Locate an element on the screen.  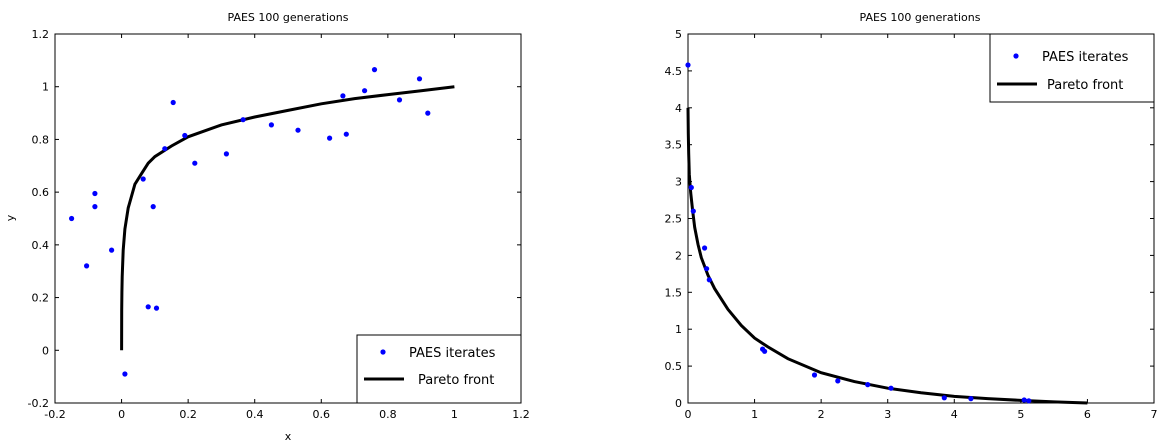
chart-1-xtick-label: 0.6 is located at coordinates (322, 414).